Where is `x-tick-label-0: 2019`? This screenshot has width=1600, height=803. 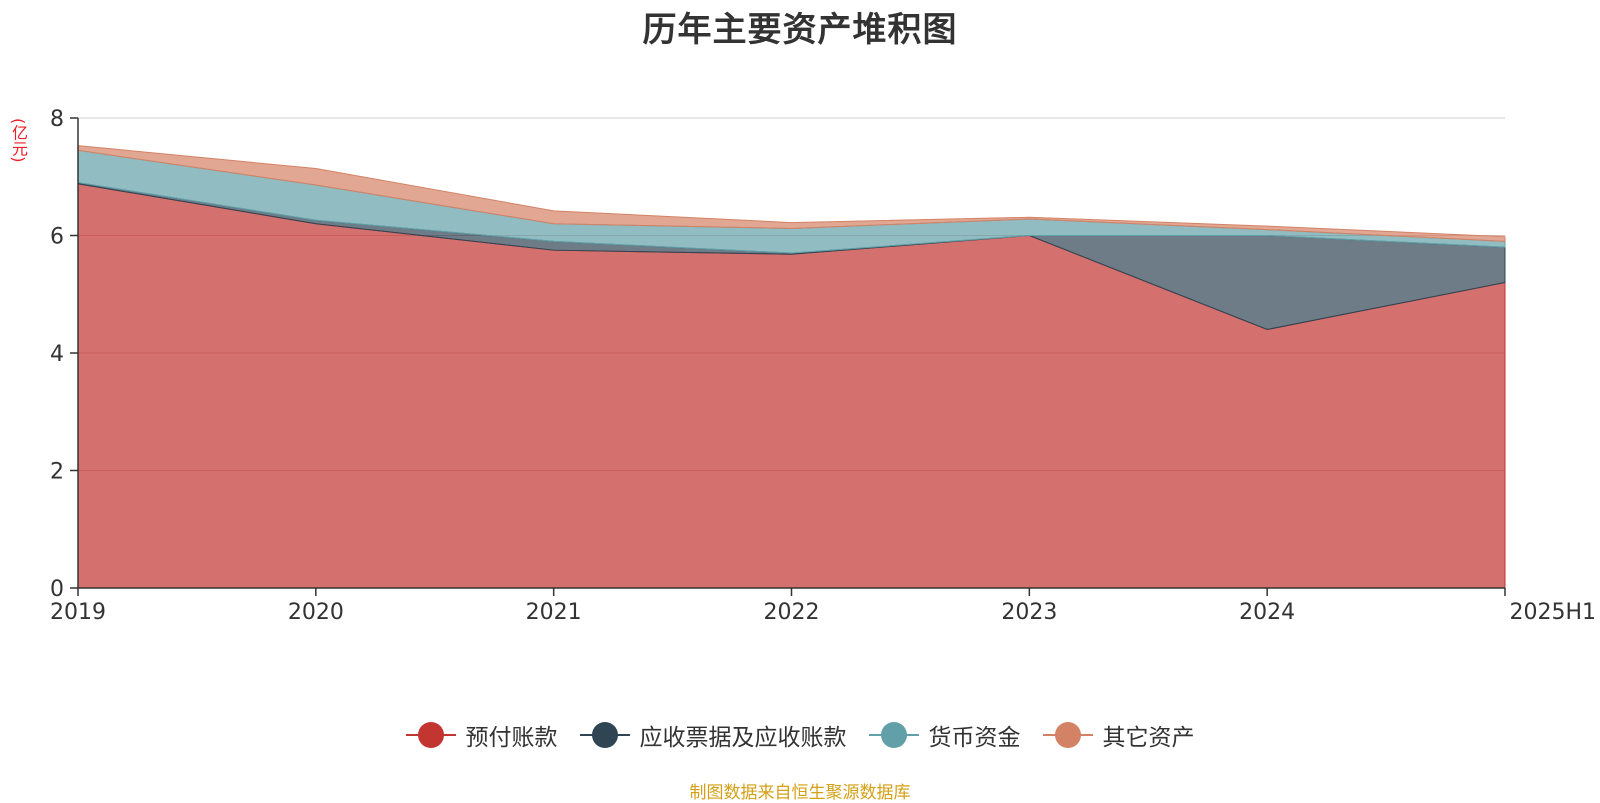 x-tick-label-0: 2019 is located at coordinates (78, 612).